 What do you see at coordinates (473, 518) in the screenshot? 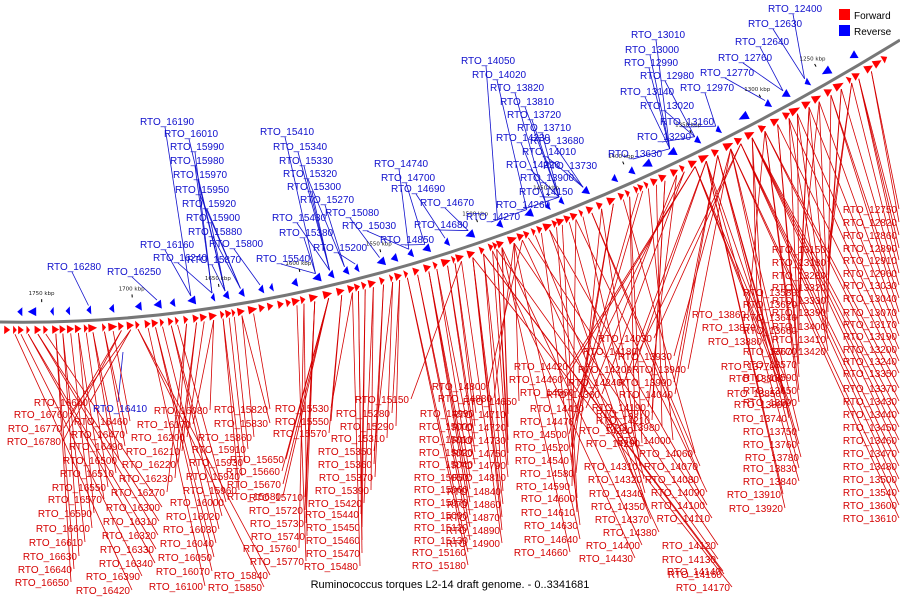
I see `forward-gene-label: RTO_14870` at bounding box center [473, 518].